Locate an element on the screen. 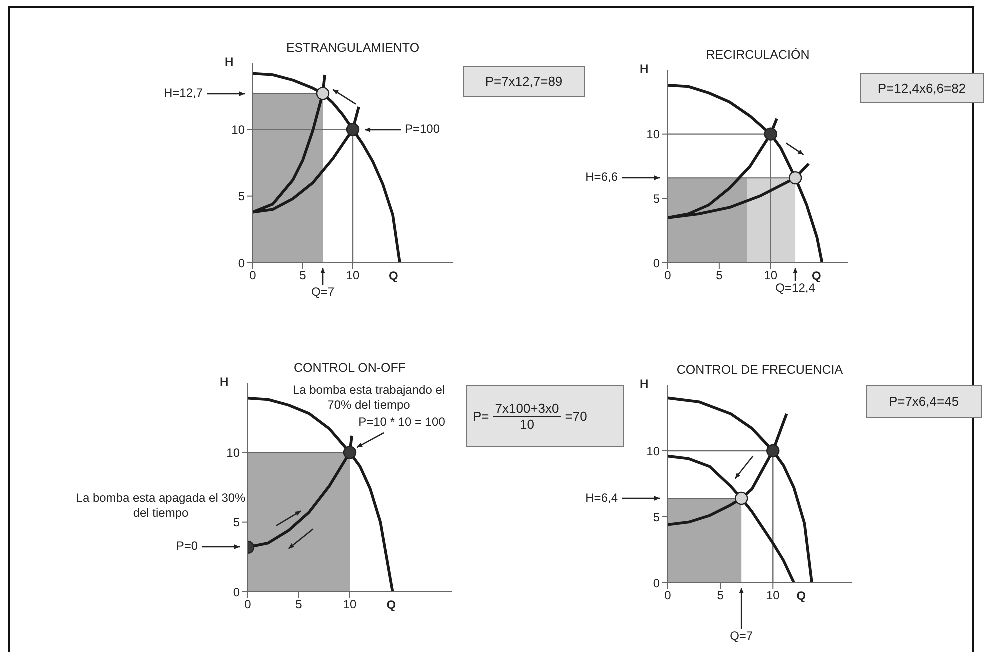  chart-title: RECIRCULACIÓN is located at coordinates (758, 55).